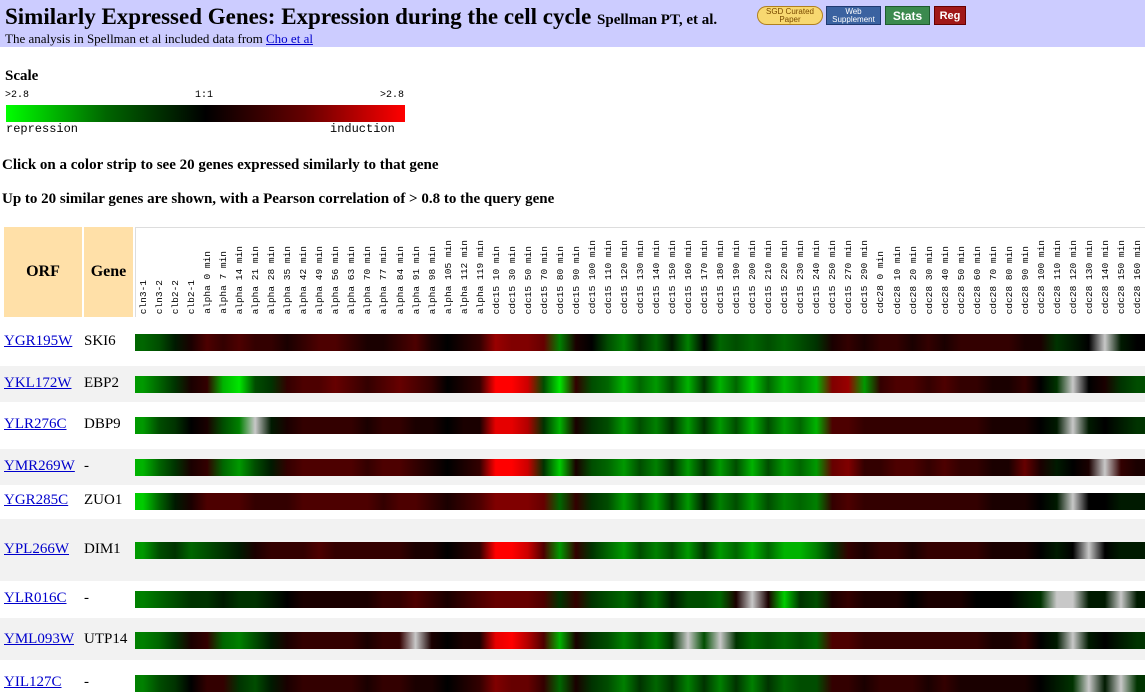 The image size is (1145, 698). Describe the element at coordinates (897, 279) in the screenshot. I see `column-header: cdc28 10 min` at that location.